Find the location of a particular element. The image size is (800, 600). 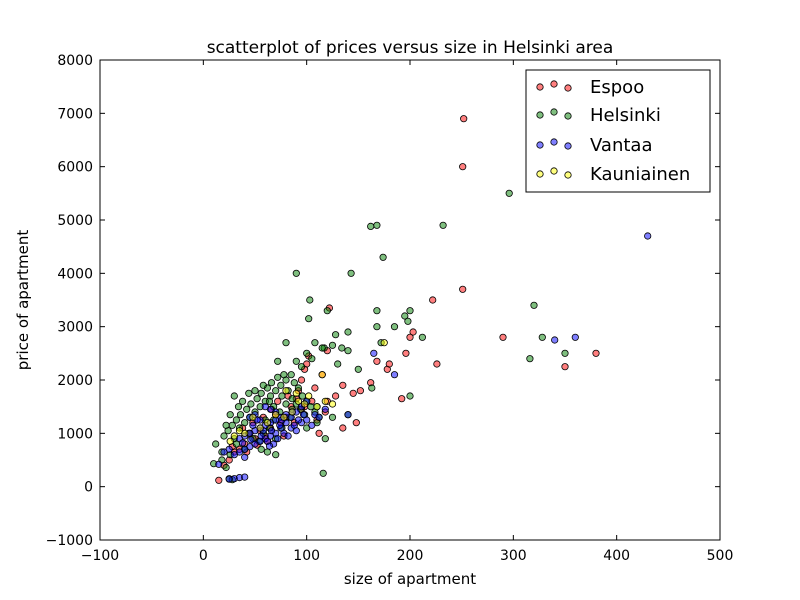

legend-marker-helsinki is located at coordinates (554, 112).